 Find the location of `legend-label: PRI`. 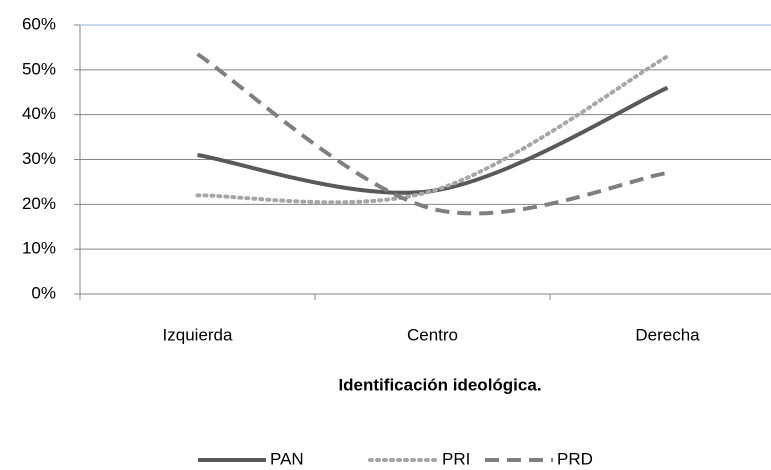

legend-label: PRI is located at coordinates (456, 458).